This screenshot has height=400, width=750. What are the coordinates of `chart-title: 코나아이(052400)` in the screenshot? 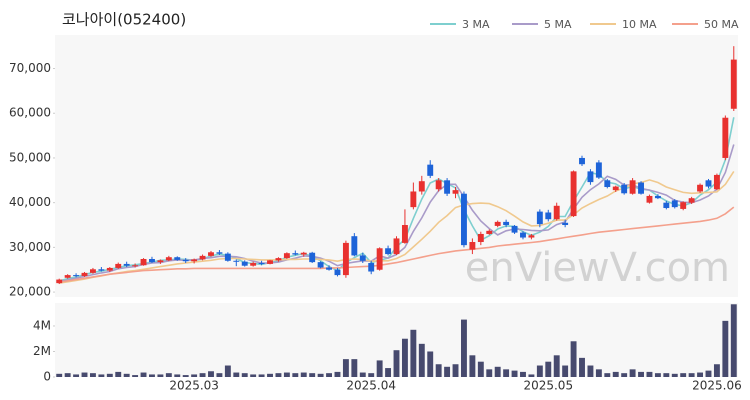 It's located at (124, 20).